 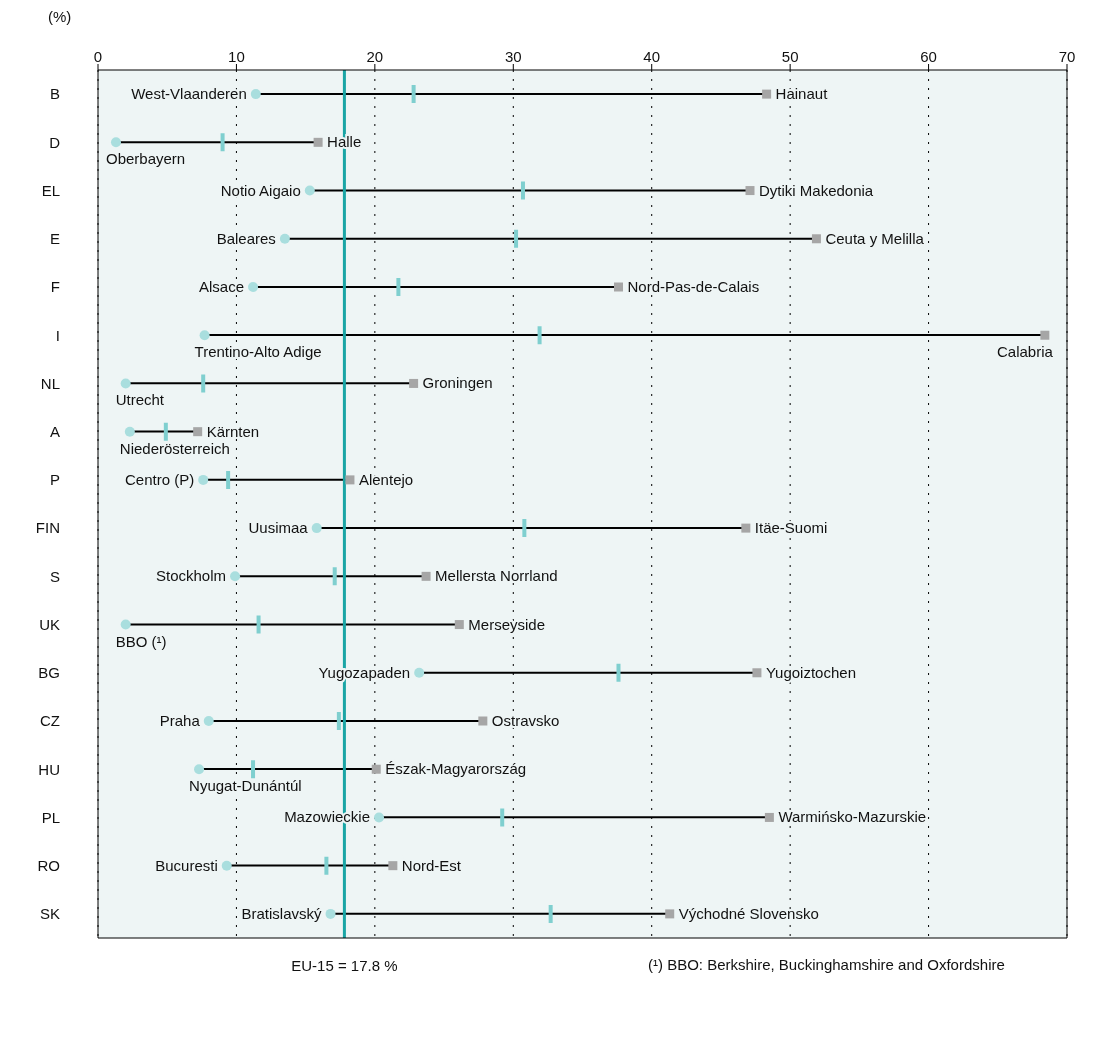 What do you see at coordinates (386, 479) in the screenshot?
I see `annotation: Alentejo` at bounding box center [386, 479].